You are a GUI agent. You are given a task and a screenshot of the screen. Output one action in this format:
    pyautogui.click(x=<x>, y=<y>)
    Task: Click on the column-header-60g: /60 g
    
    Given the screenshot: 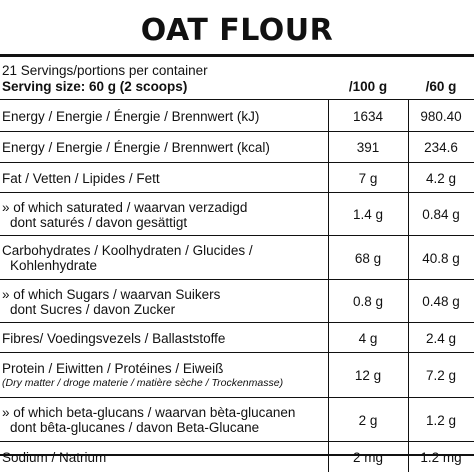 What is the action you would take?
    pyautogui.click(x=441, y=86)
    